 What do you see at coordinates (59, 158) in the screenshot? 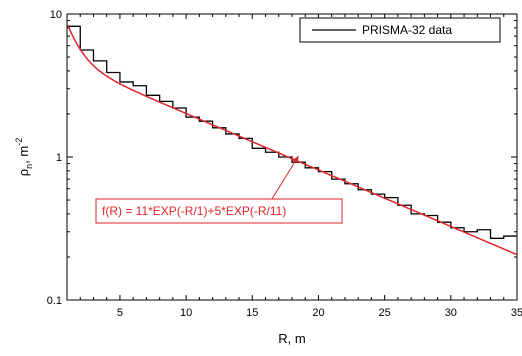
I see `y-tick-label: 1` at bounding box center [59, 158].